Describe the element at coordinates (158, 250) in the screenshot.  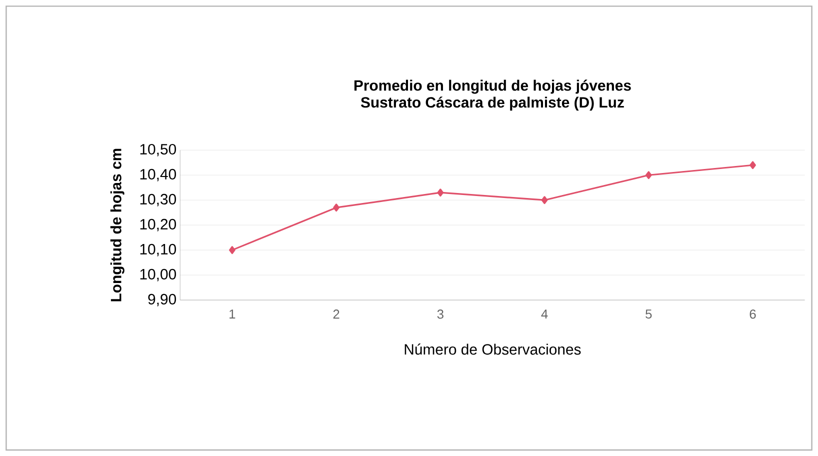
I see `y-tick-label: 10,10` at that location.